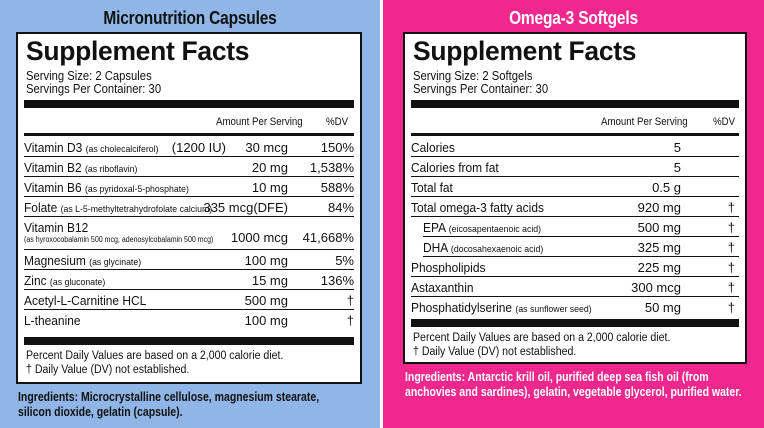  I want to click on nutrient-source: (as L-5-methyltetrahydrofolate calcium), so click(136, 209).